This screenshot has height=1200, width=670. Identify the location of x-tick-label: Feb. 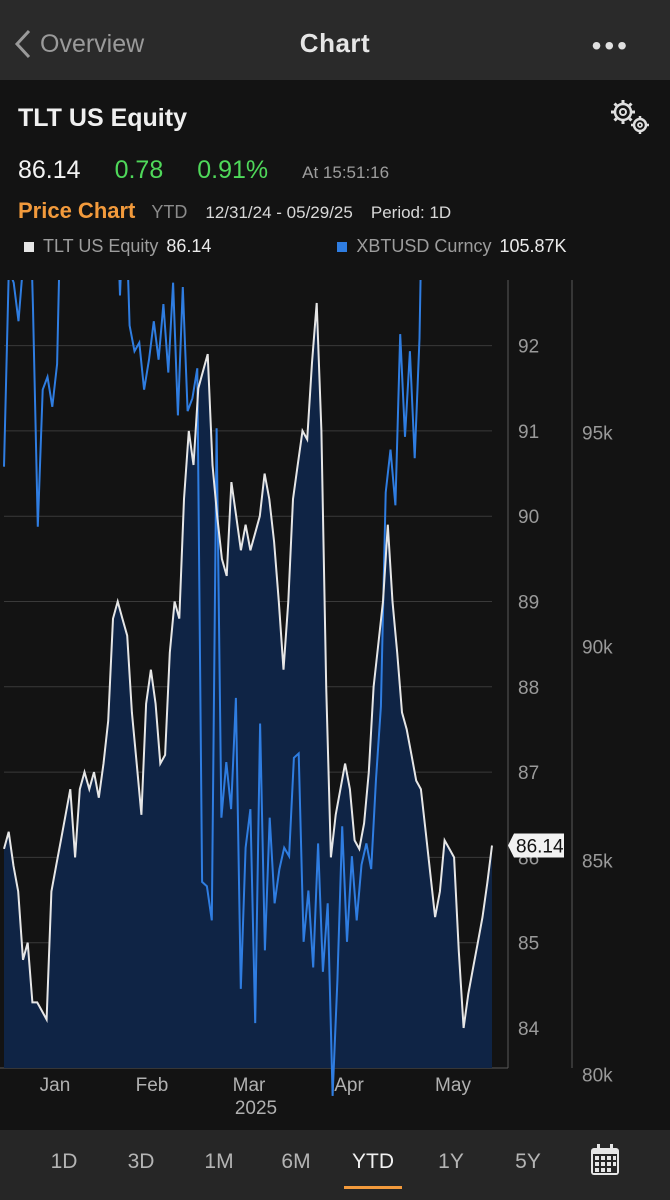
(152, 1085).